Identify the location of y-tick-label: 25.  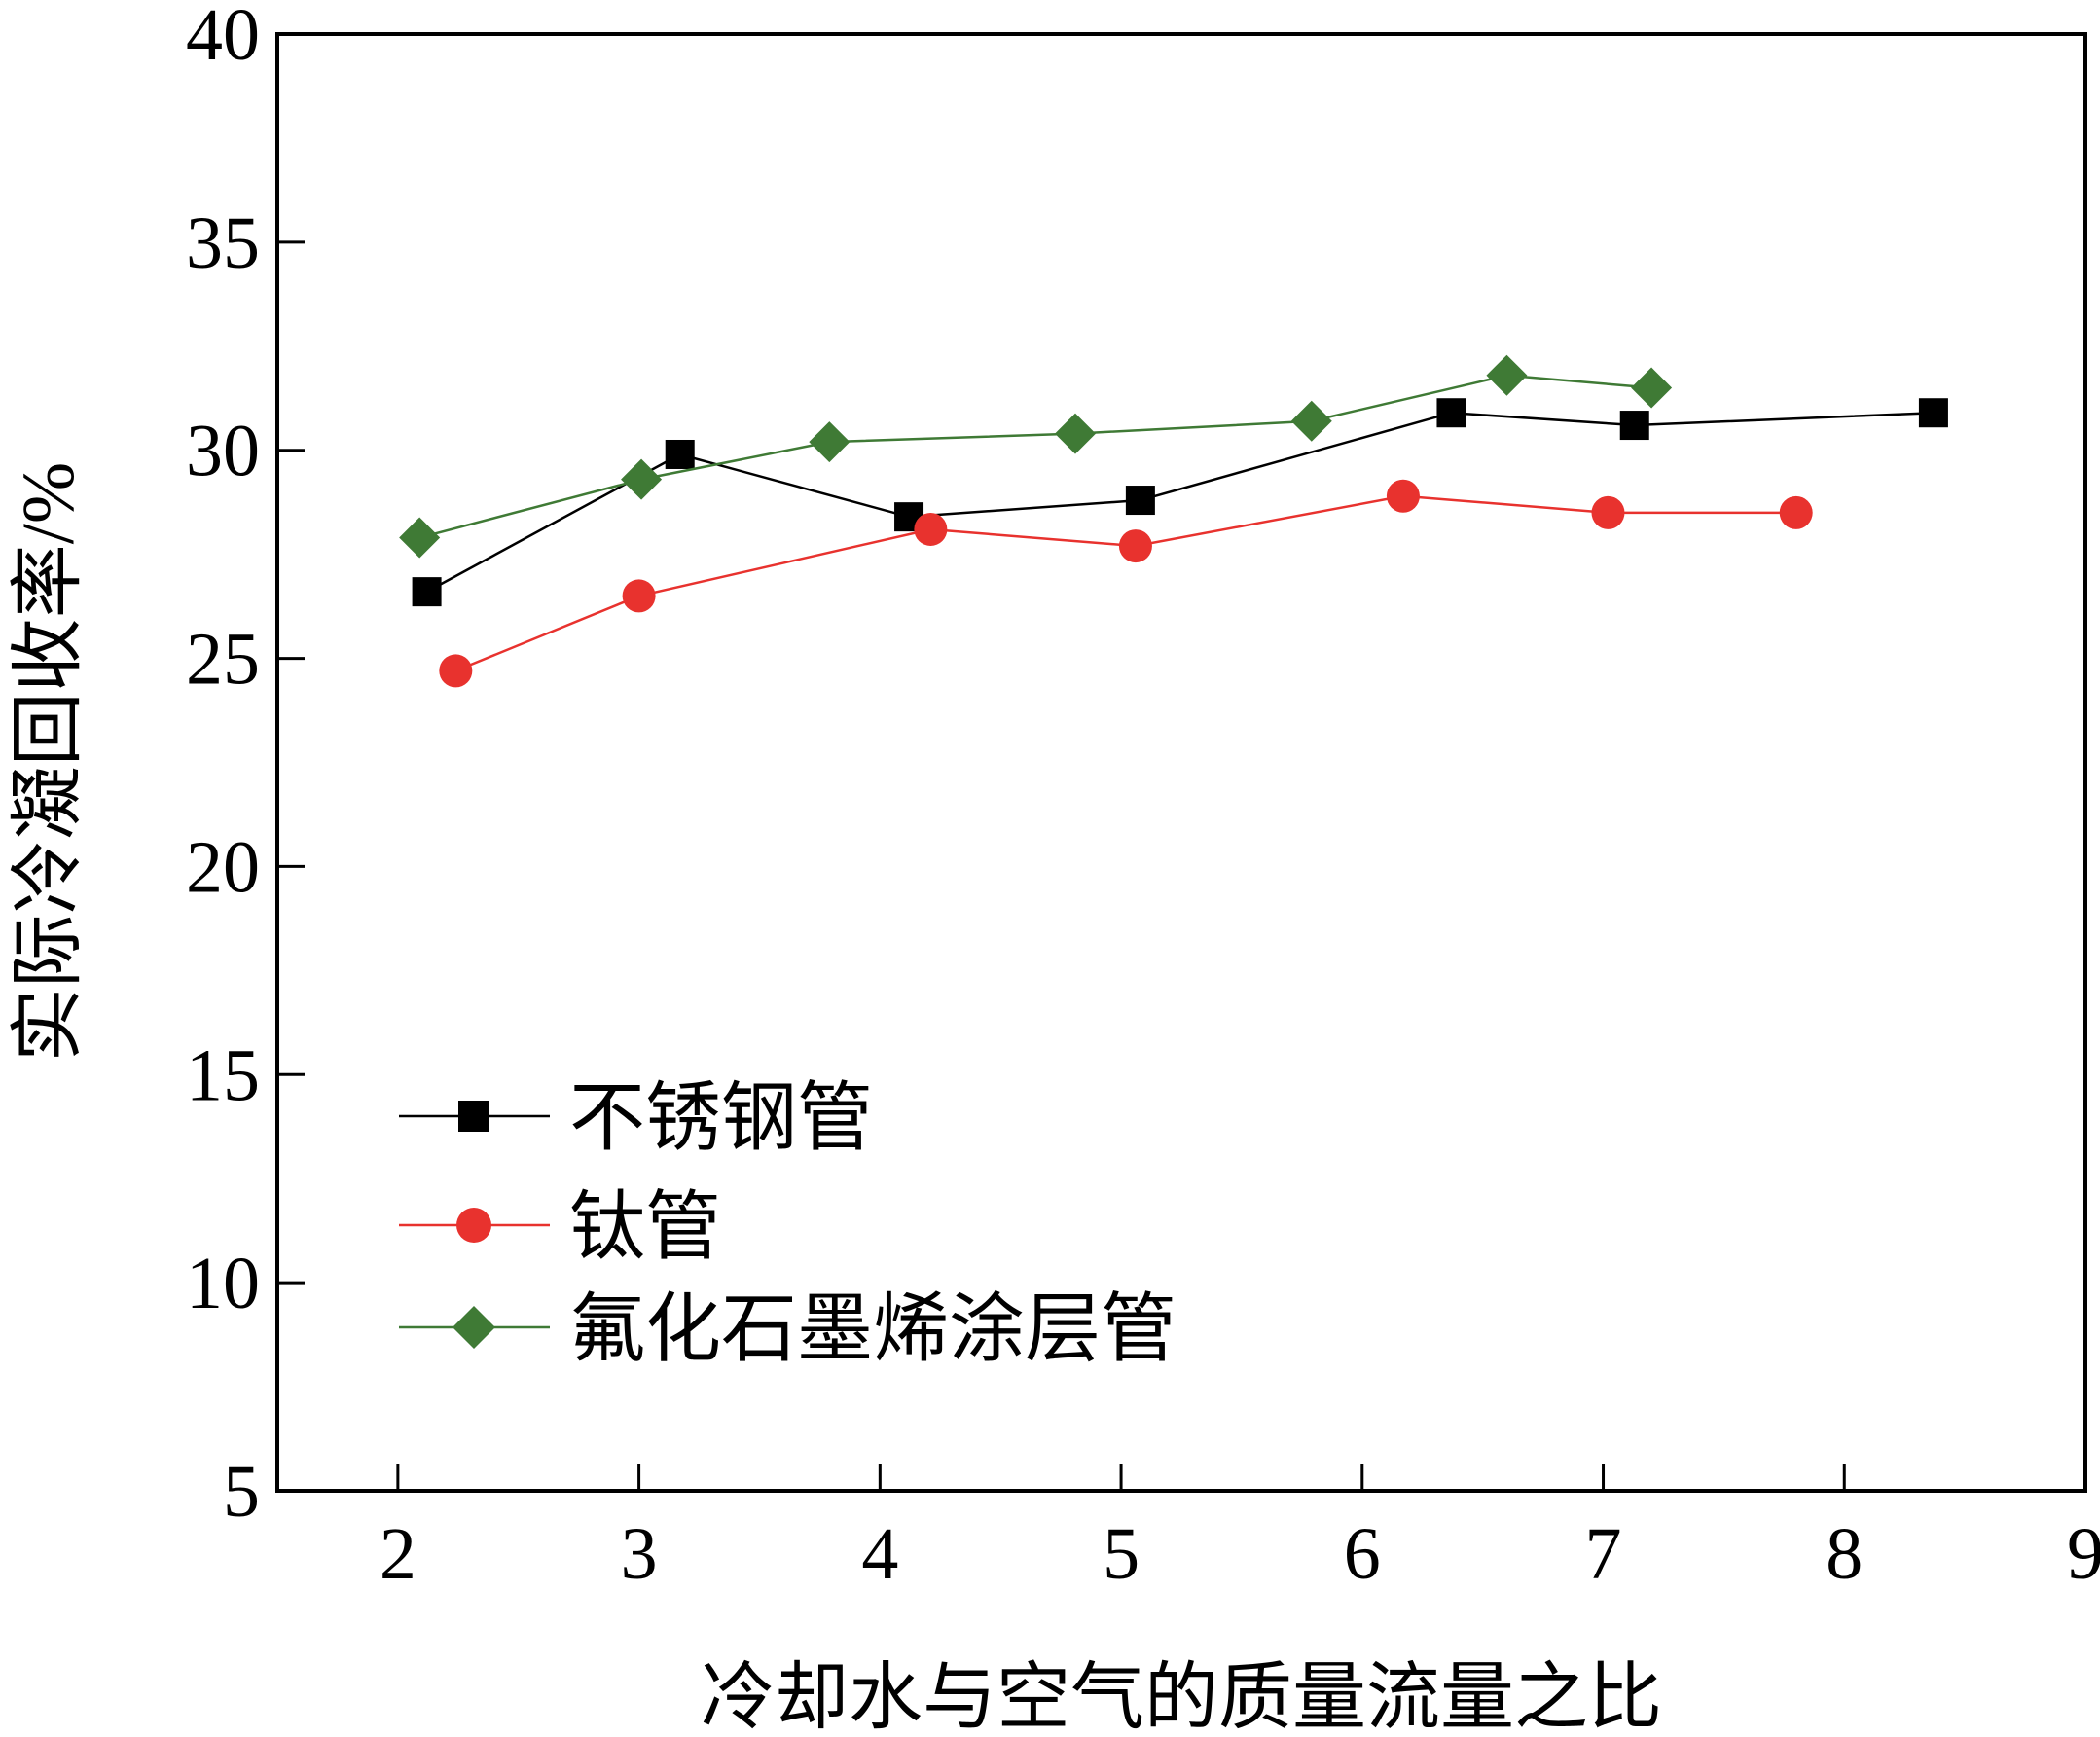
(223, 660).